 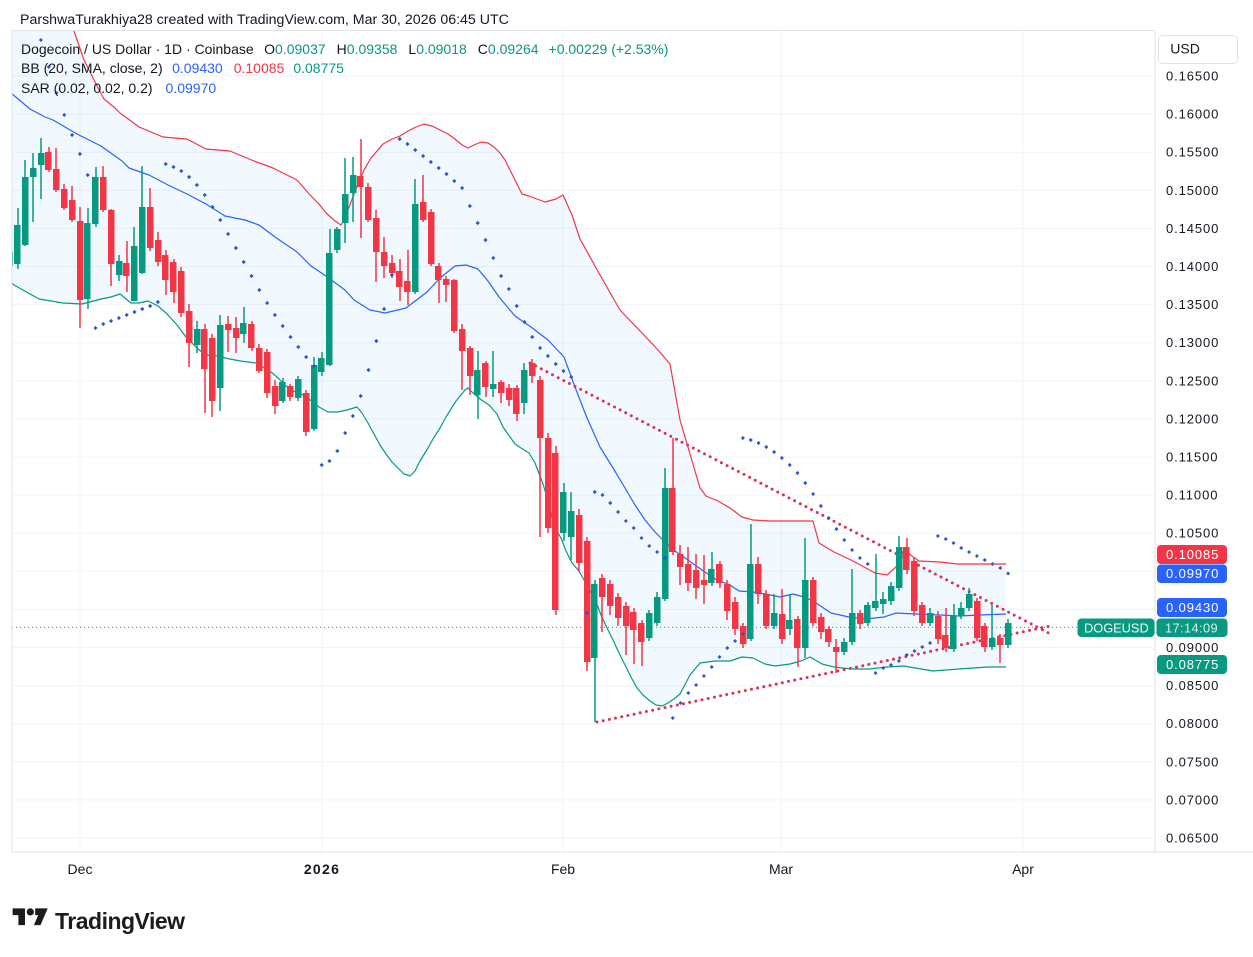 What do you see at coordinates (1192, 799) in the screenshot?
I see `svg-text: 0.07000` at bounding box center [1192, 799].